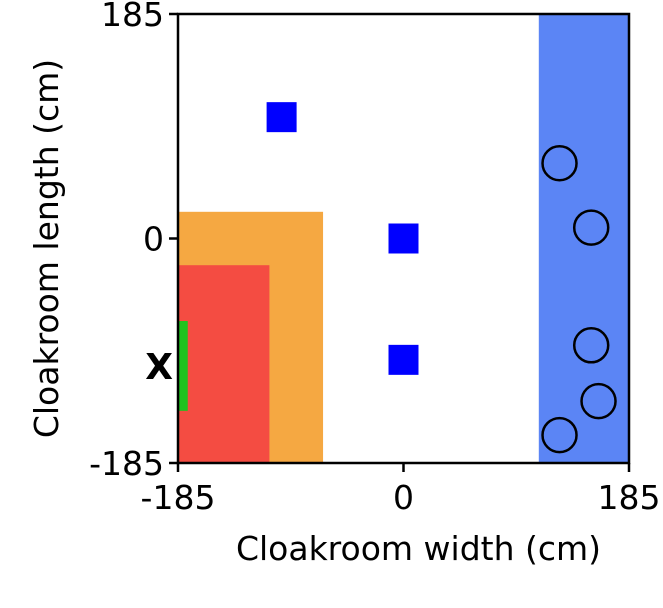 This screenshot has height=608, width=663. I want to click on marker-x-label: X, so click(159, 367).